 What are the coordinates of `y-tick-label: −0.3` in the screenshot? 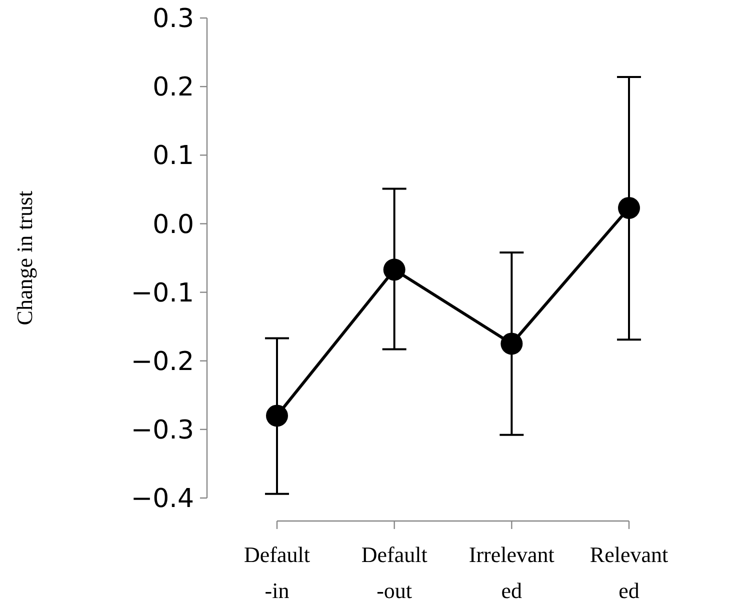 It's located at (162, 431).